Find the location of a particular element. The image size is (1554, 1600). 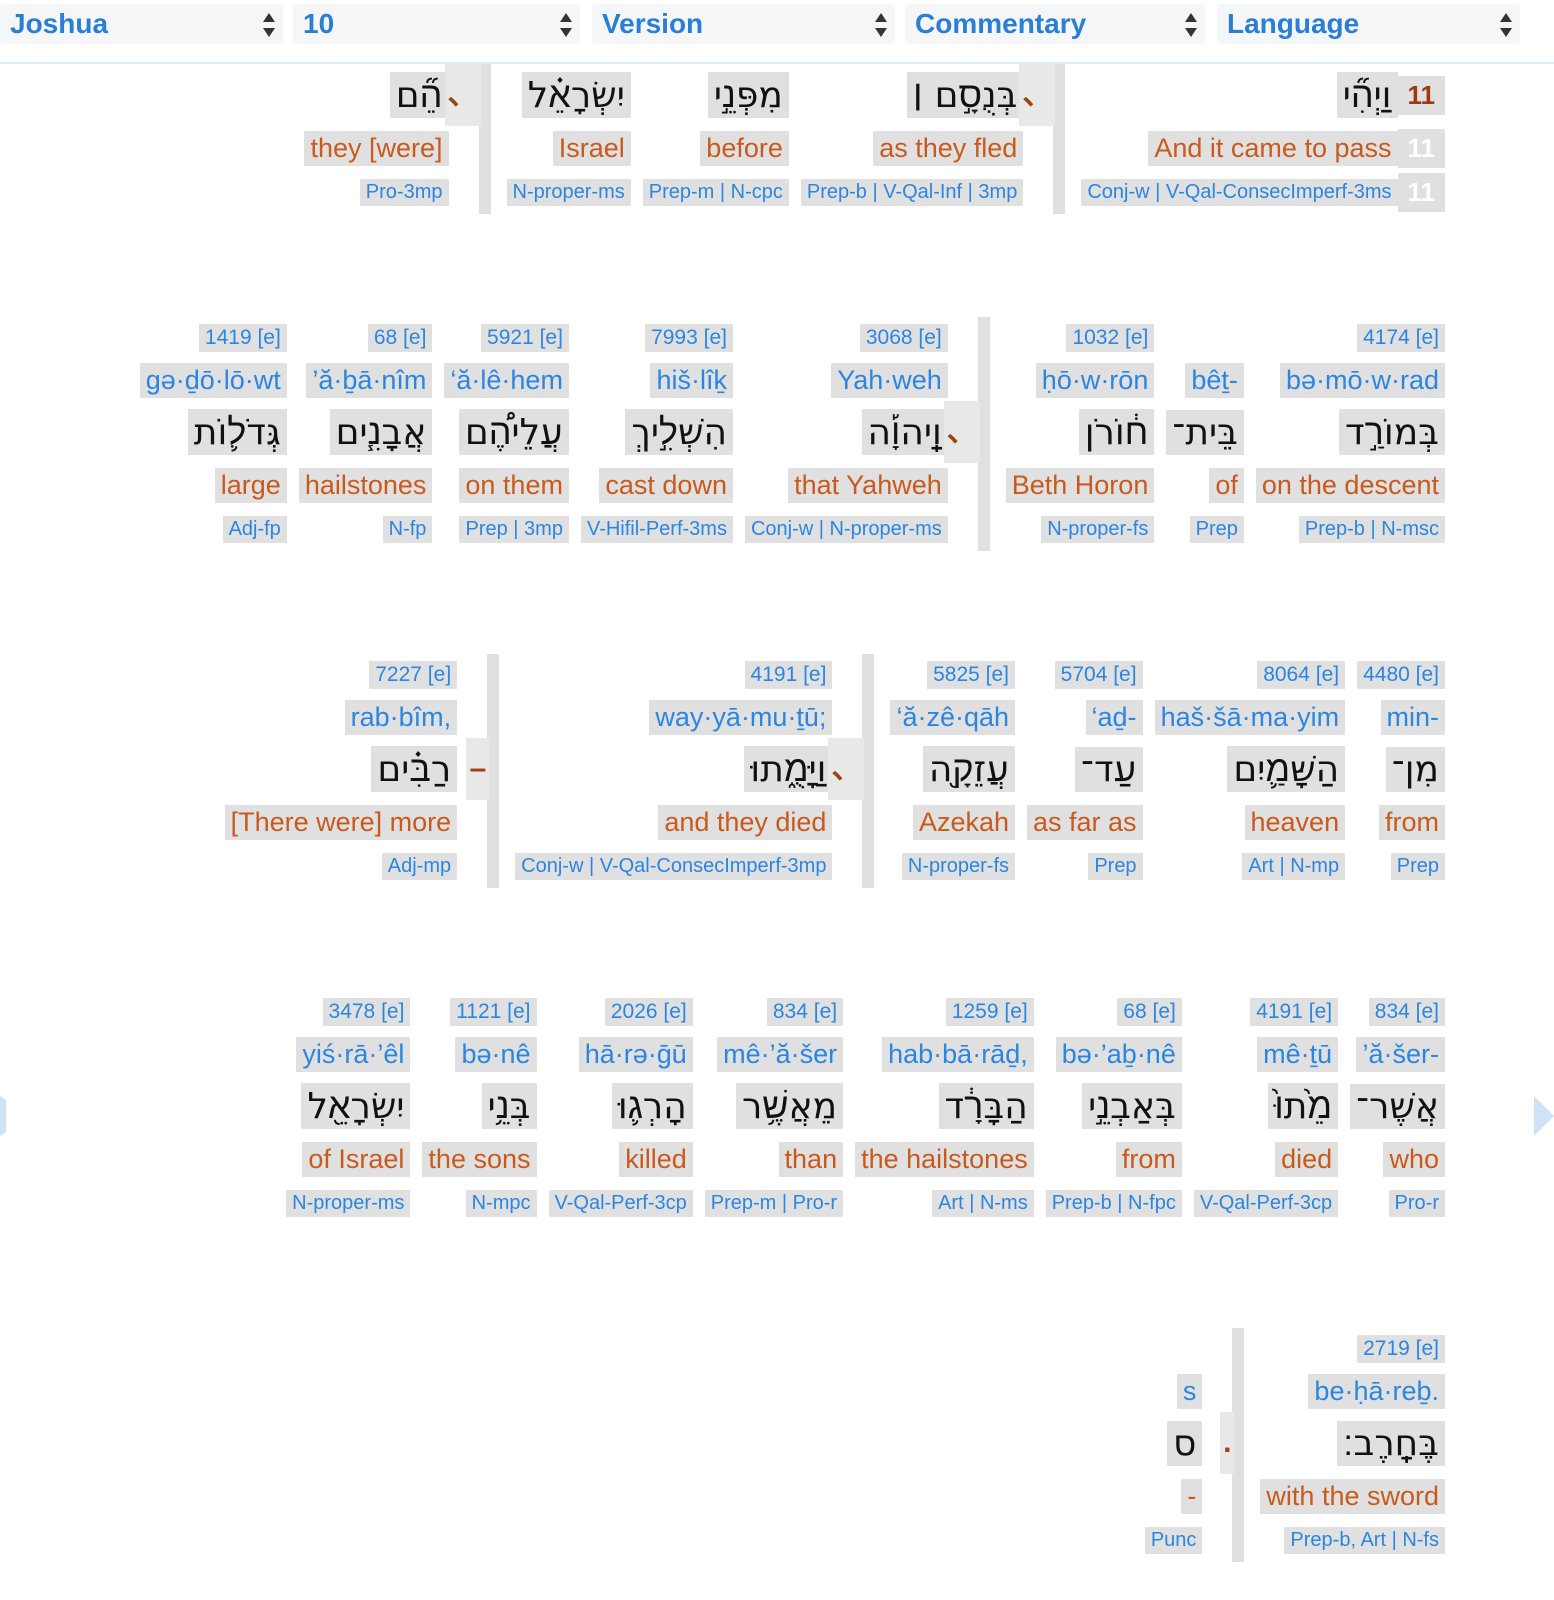

hebrew: הֵ֞ם is located at coordinates (419, 95).